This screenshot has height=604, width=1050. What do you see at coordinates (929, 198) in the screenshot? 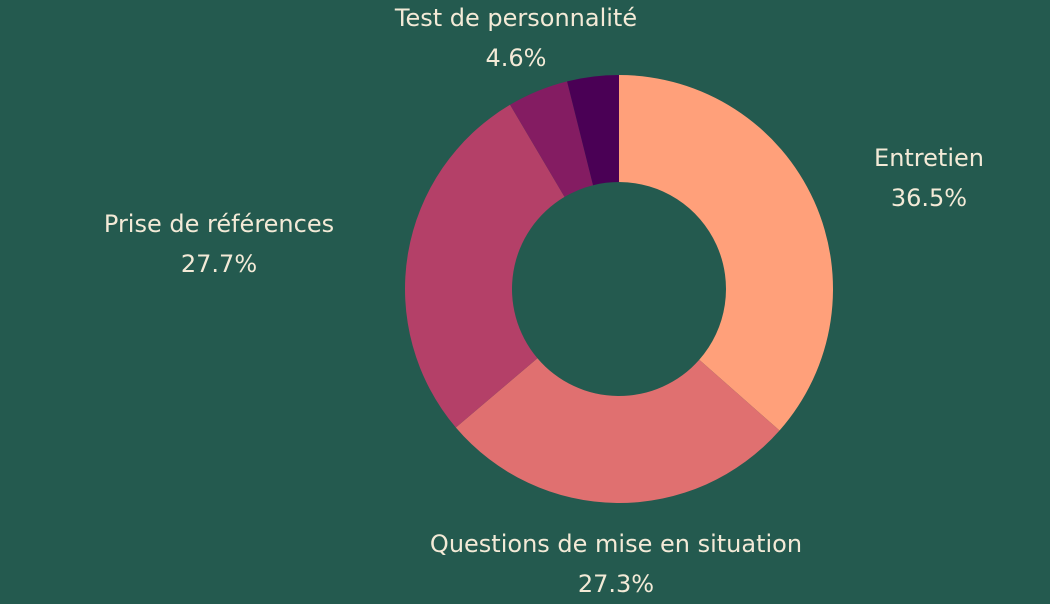
I see `label-entretien-value: 36.5%` at bounding box center [929, 198].